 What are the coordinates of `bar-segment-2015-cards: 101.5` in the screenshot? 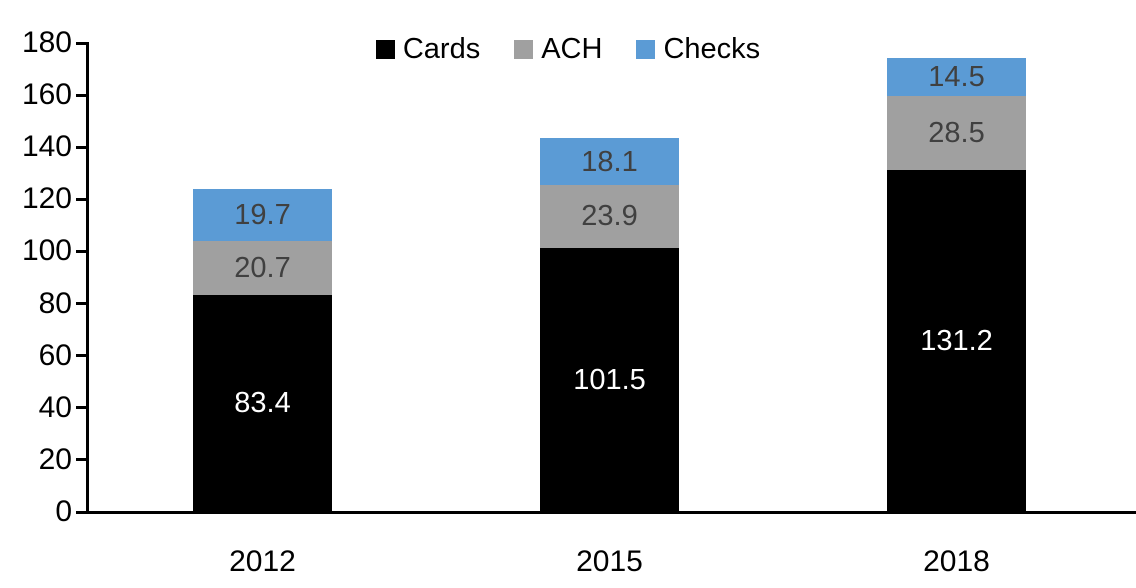 It's located at (609, 379).